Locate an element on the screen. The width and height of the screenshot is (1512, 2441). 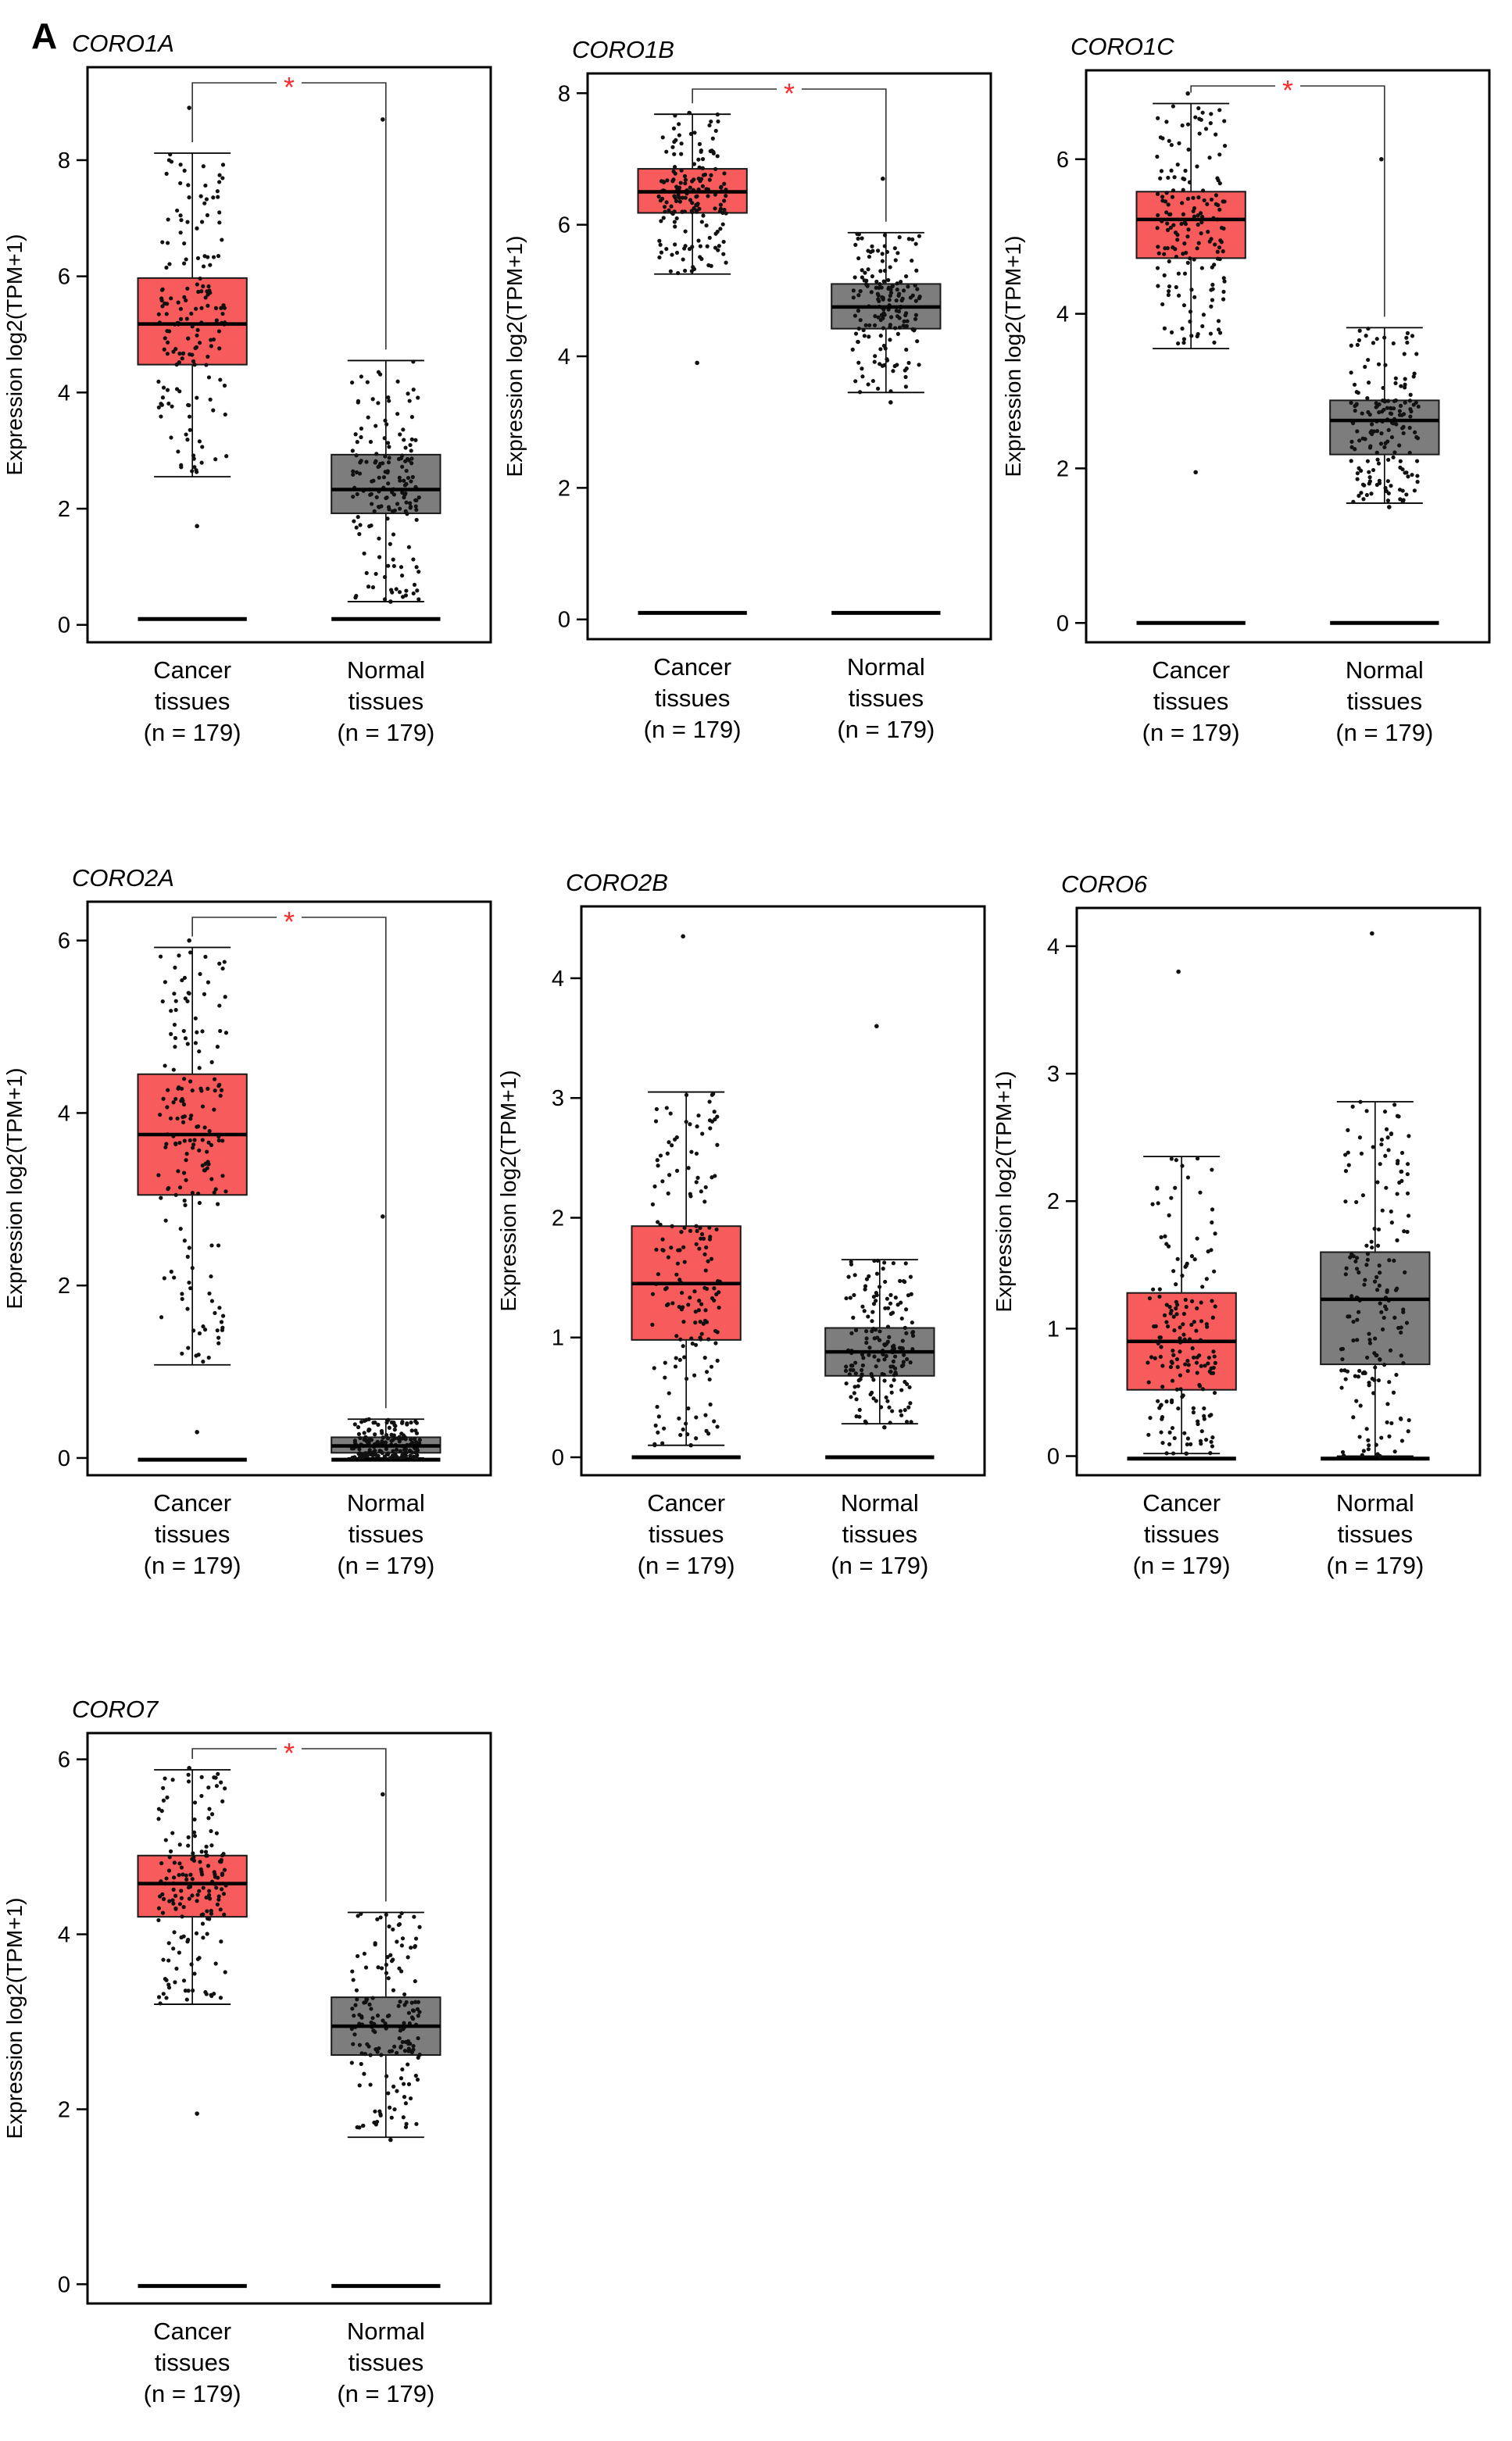
cancer-label-tissues: tissues is located at coordinates (192, 1534).